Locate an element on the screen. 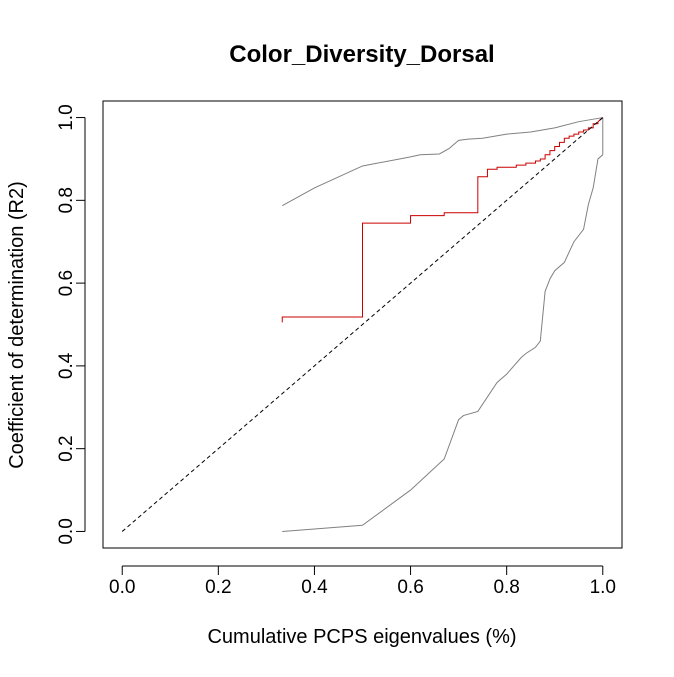  x-axis: 0.0 0.2 0.4 0.6 0.8 1.0 is located at coordinates (362, 581).